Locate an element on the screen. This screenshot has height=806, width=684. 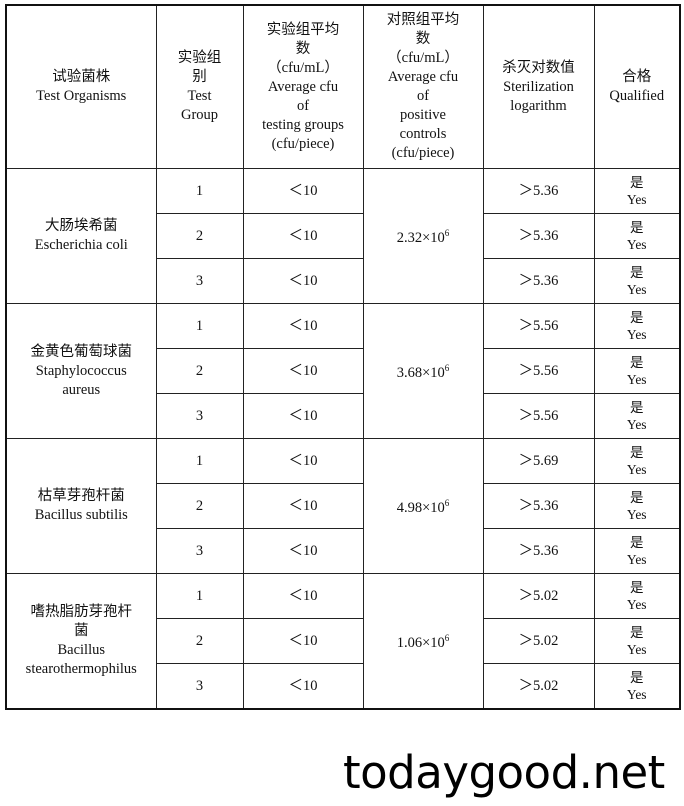
table-row: 3 ＜10 ＞5.02 是 Yes is located at coordinates (343, 686).